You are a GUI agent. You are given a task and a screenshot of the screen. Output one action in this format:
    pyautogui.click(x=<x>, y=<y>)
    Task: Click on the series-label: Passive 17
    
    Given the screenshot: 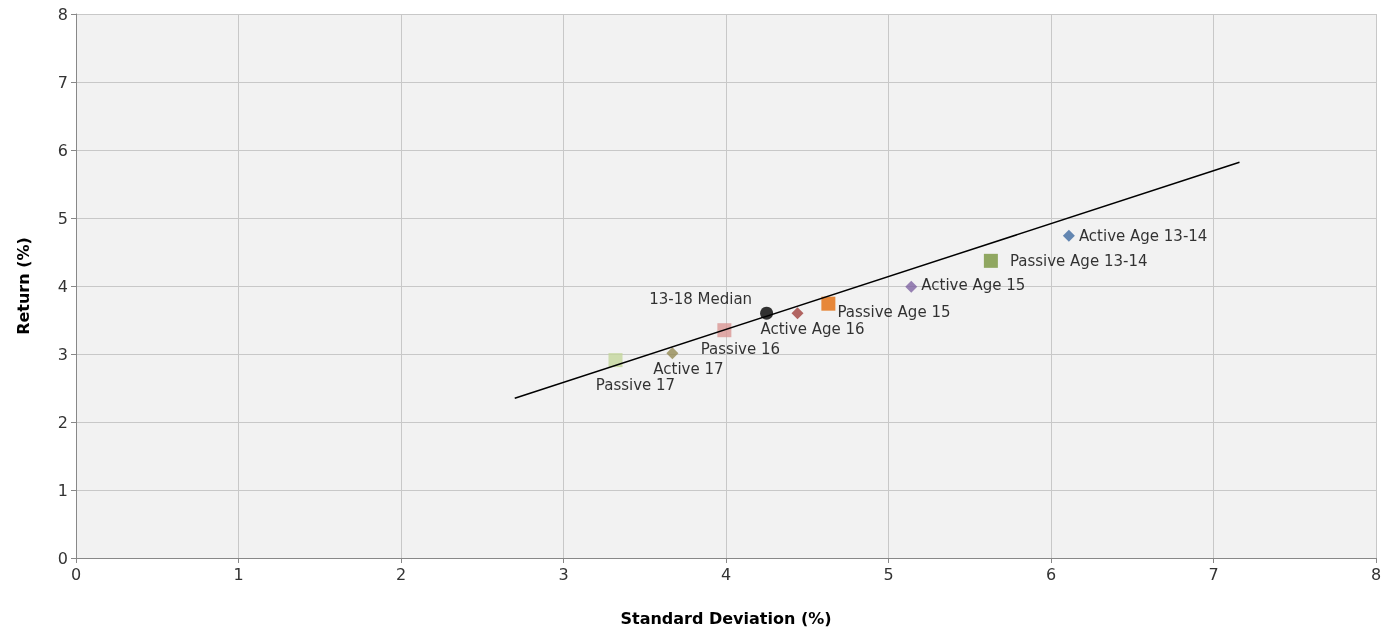 What is the action you would take?
    pyautogui.click(x=635, y=384)
    